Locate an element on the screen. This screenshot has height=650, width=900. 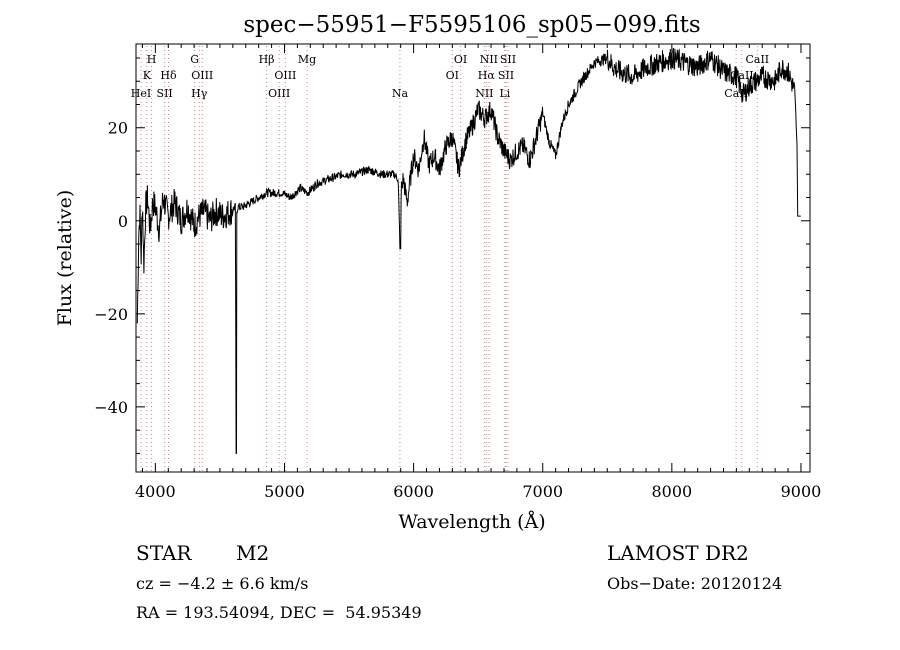
x-tick-label: 5000 is located at coordinates (284, 491).